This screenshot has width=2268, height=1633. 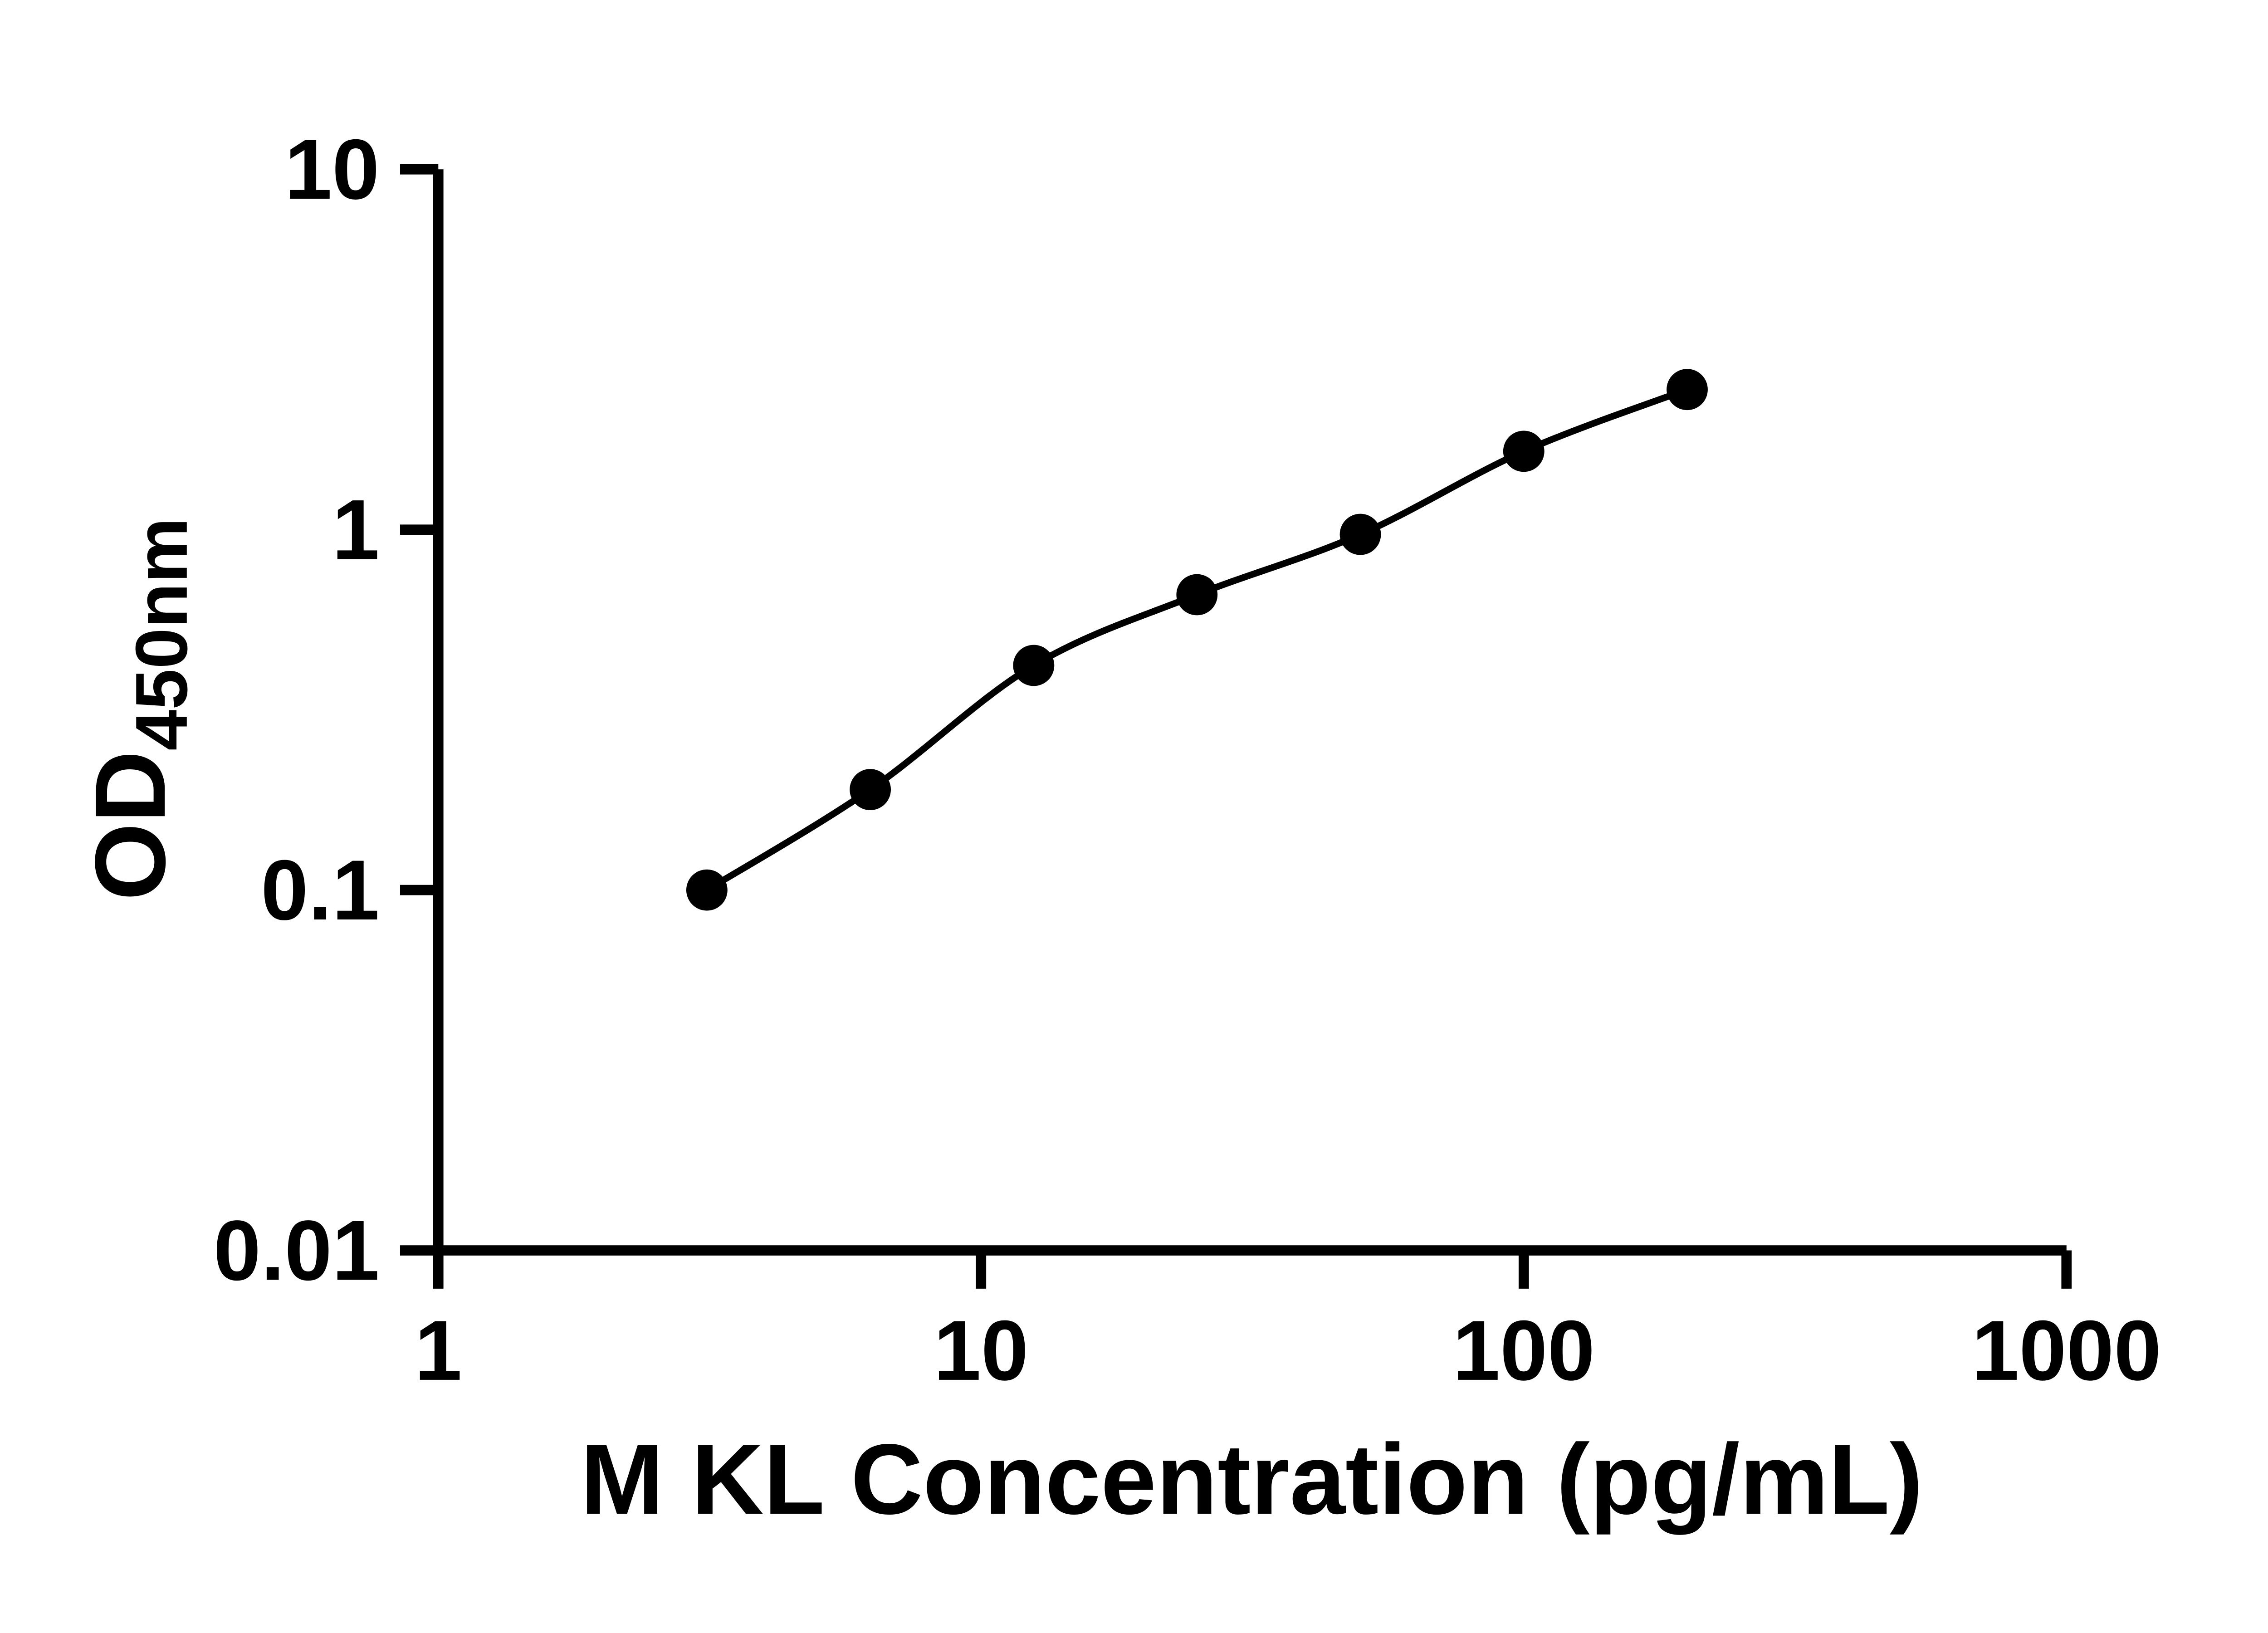 What do you see at coordinates (439, 1350) in the screenshot?
I see `x-axis-tick-label: 1` at bounding box center [439, 1350].